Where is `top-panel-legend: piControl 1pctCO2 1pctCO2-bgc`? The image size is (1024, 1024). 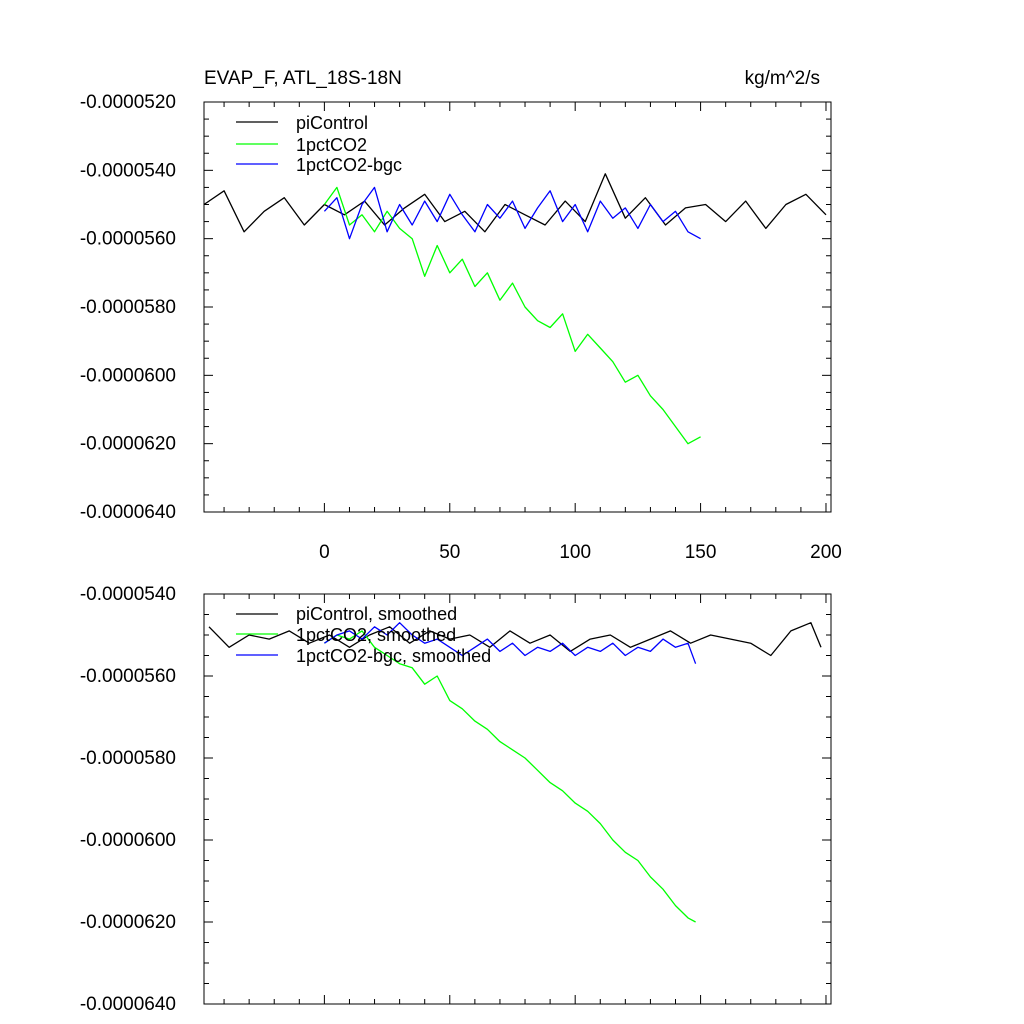
top-panel-legend: piControl 1pctCO2 1pctCO2-bgc is located at coordinates (319, 144).